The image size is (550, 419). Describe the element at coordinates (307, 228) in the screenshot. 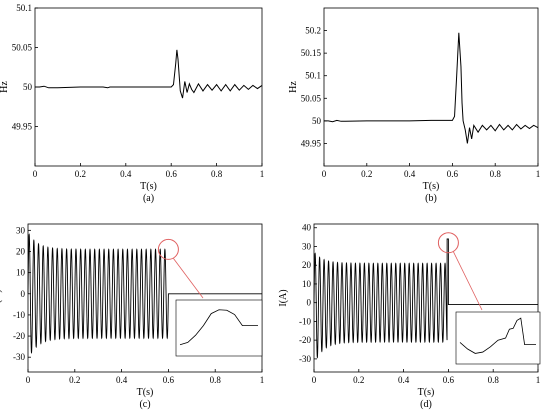

I see `y-tick-label: 40` at that location.